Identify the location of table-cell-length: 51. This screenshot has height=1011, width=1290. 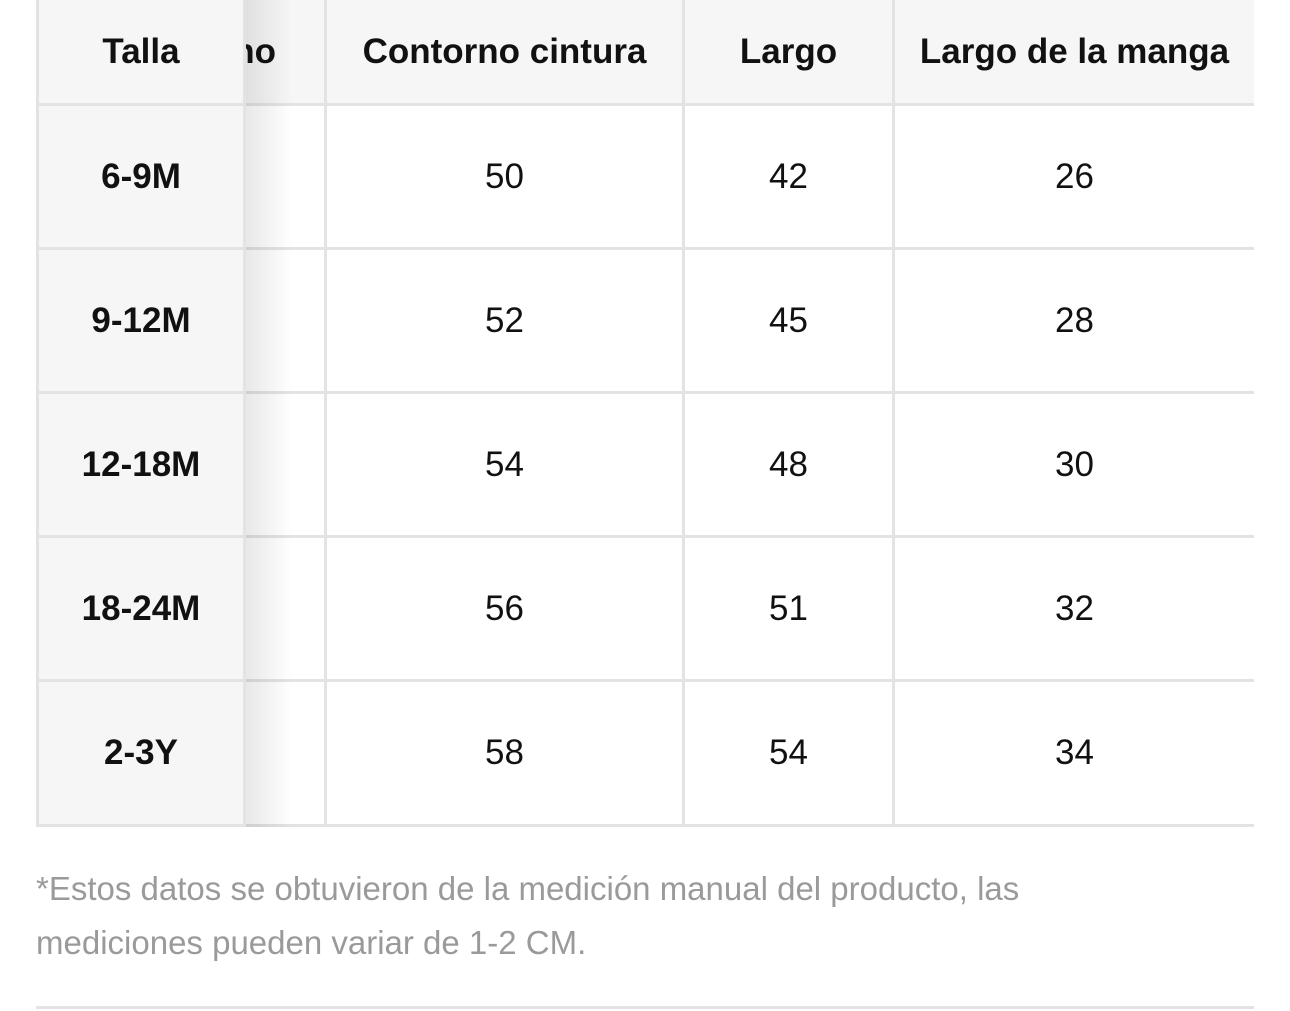
(788, 610).